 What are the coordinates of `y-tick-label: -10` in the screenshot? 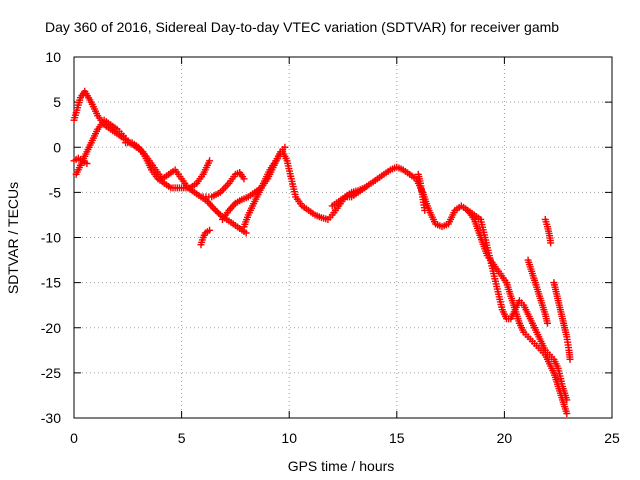 It's located at (51, 238).